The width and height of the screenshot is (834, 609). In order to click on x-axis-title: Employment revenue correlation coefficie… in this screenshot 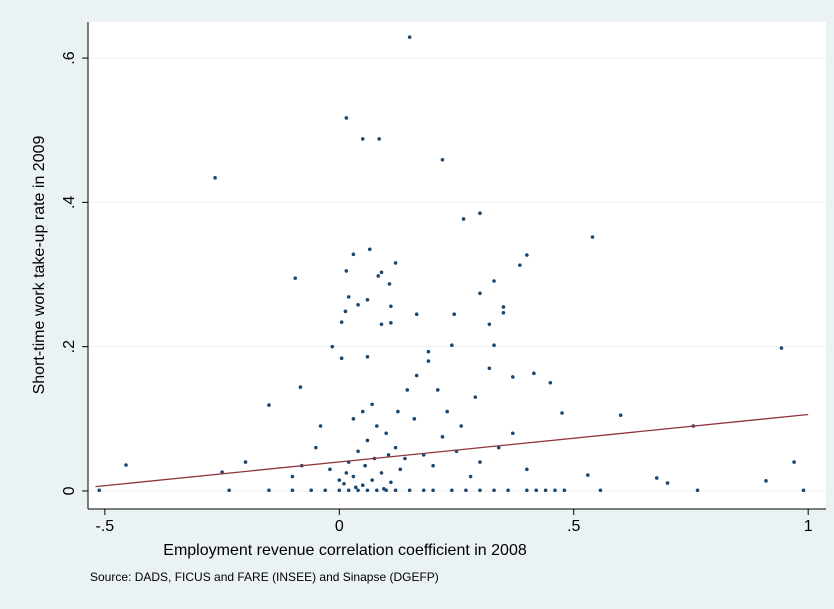, I will do `click(345, 550)`.